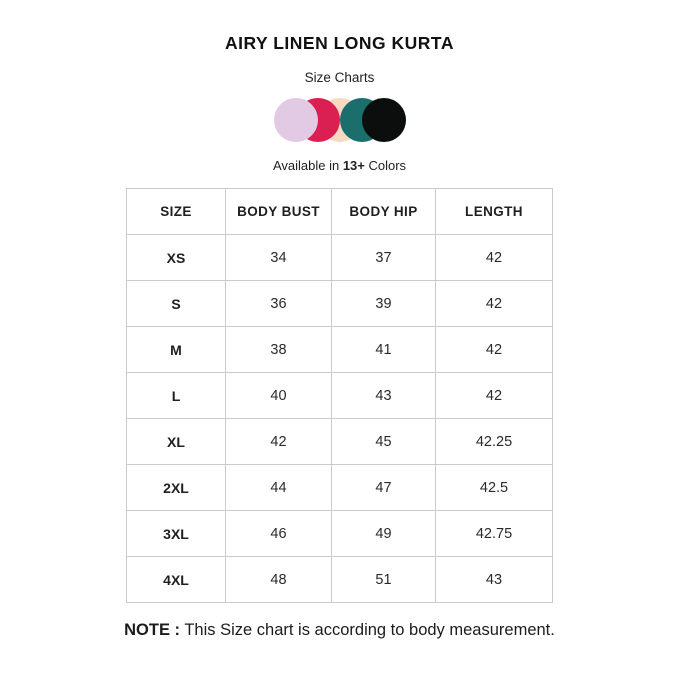  What do you see at coordinates (176, 395) in the screenshot?
I see `size-label: L` at bounding box center [176, 395].